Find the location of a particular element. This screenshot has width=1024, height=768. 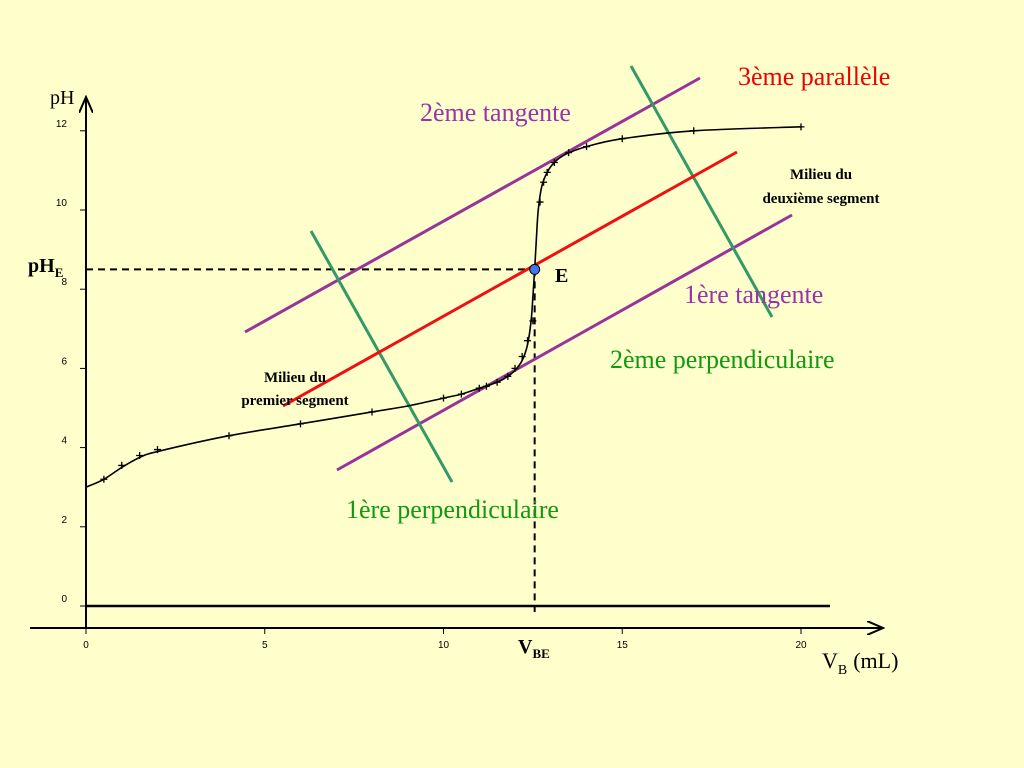

y-tick-label: 12 is located at coordinates (62, 124).